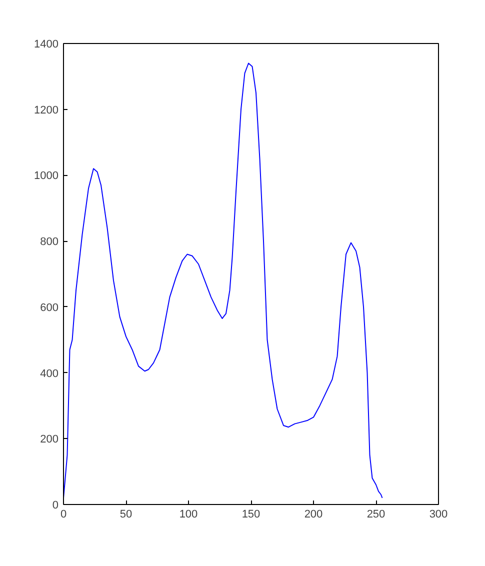 This screenshot has width=485, height=566. What do you see at coordinates (49, 308) in the screenshot?
I see `y-tick-label: 600` at bounding box center [49, 308].